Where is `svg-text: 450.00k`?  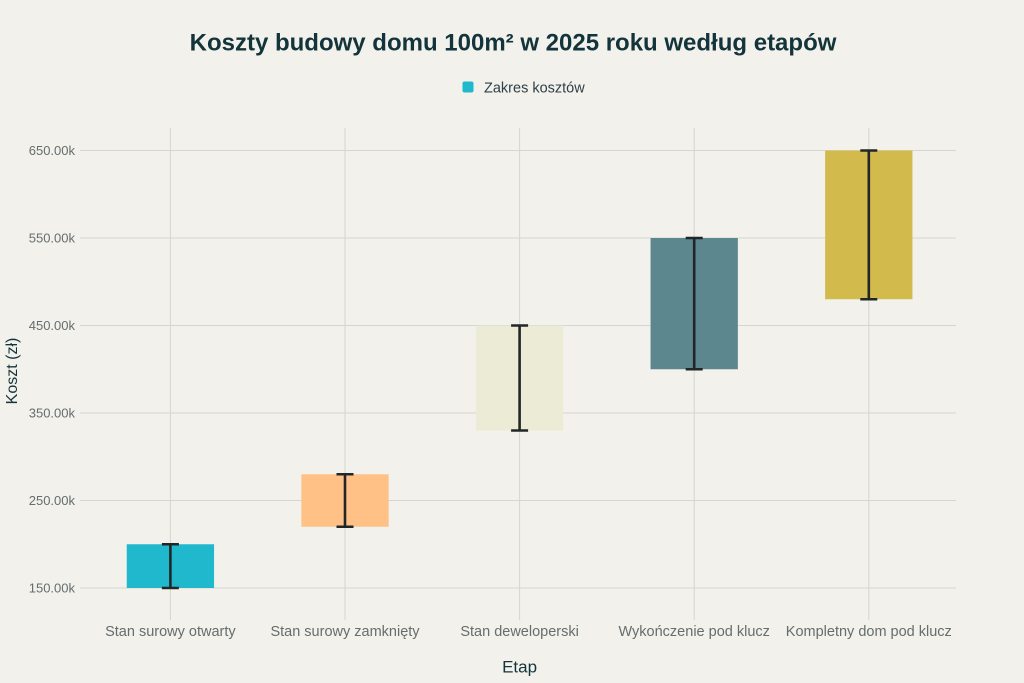 svg-text: 450.00k is located at coordinates (52, 325).